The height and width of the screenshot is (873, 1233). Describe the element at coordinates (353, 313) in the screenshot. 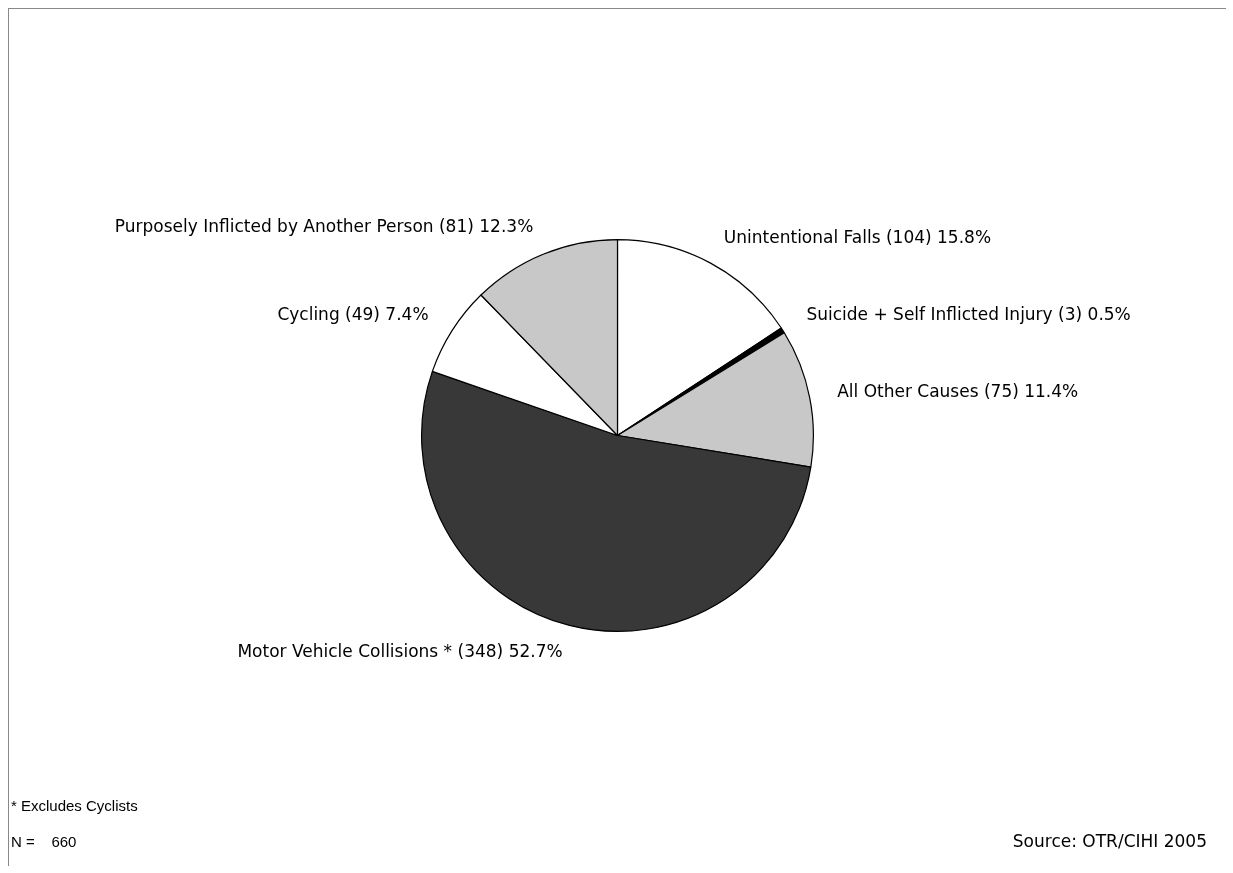

I see `slice-label: Cycling (49) 7.4%` at that location.